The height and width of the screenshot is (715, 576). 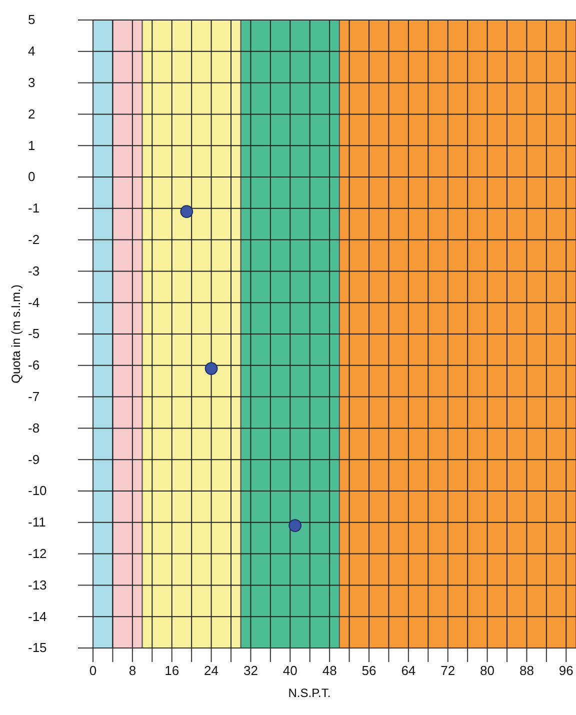 I want to click on y-tick-label: -7, so click(x=34, y=396).